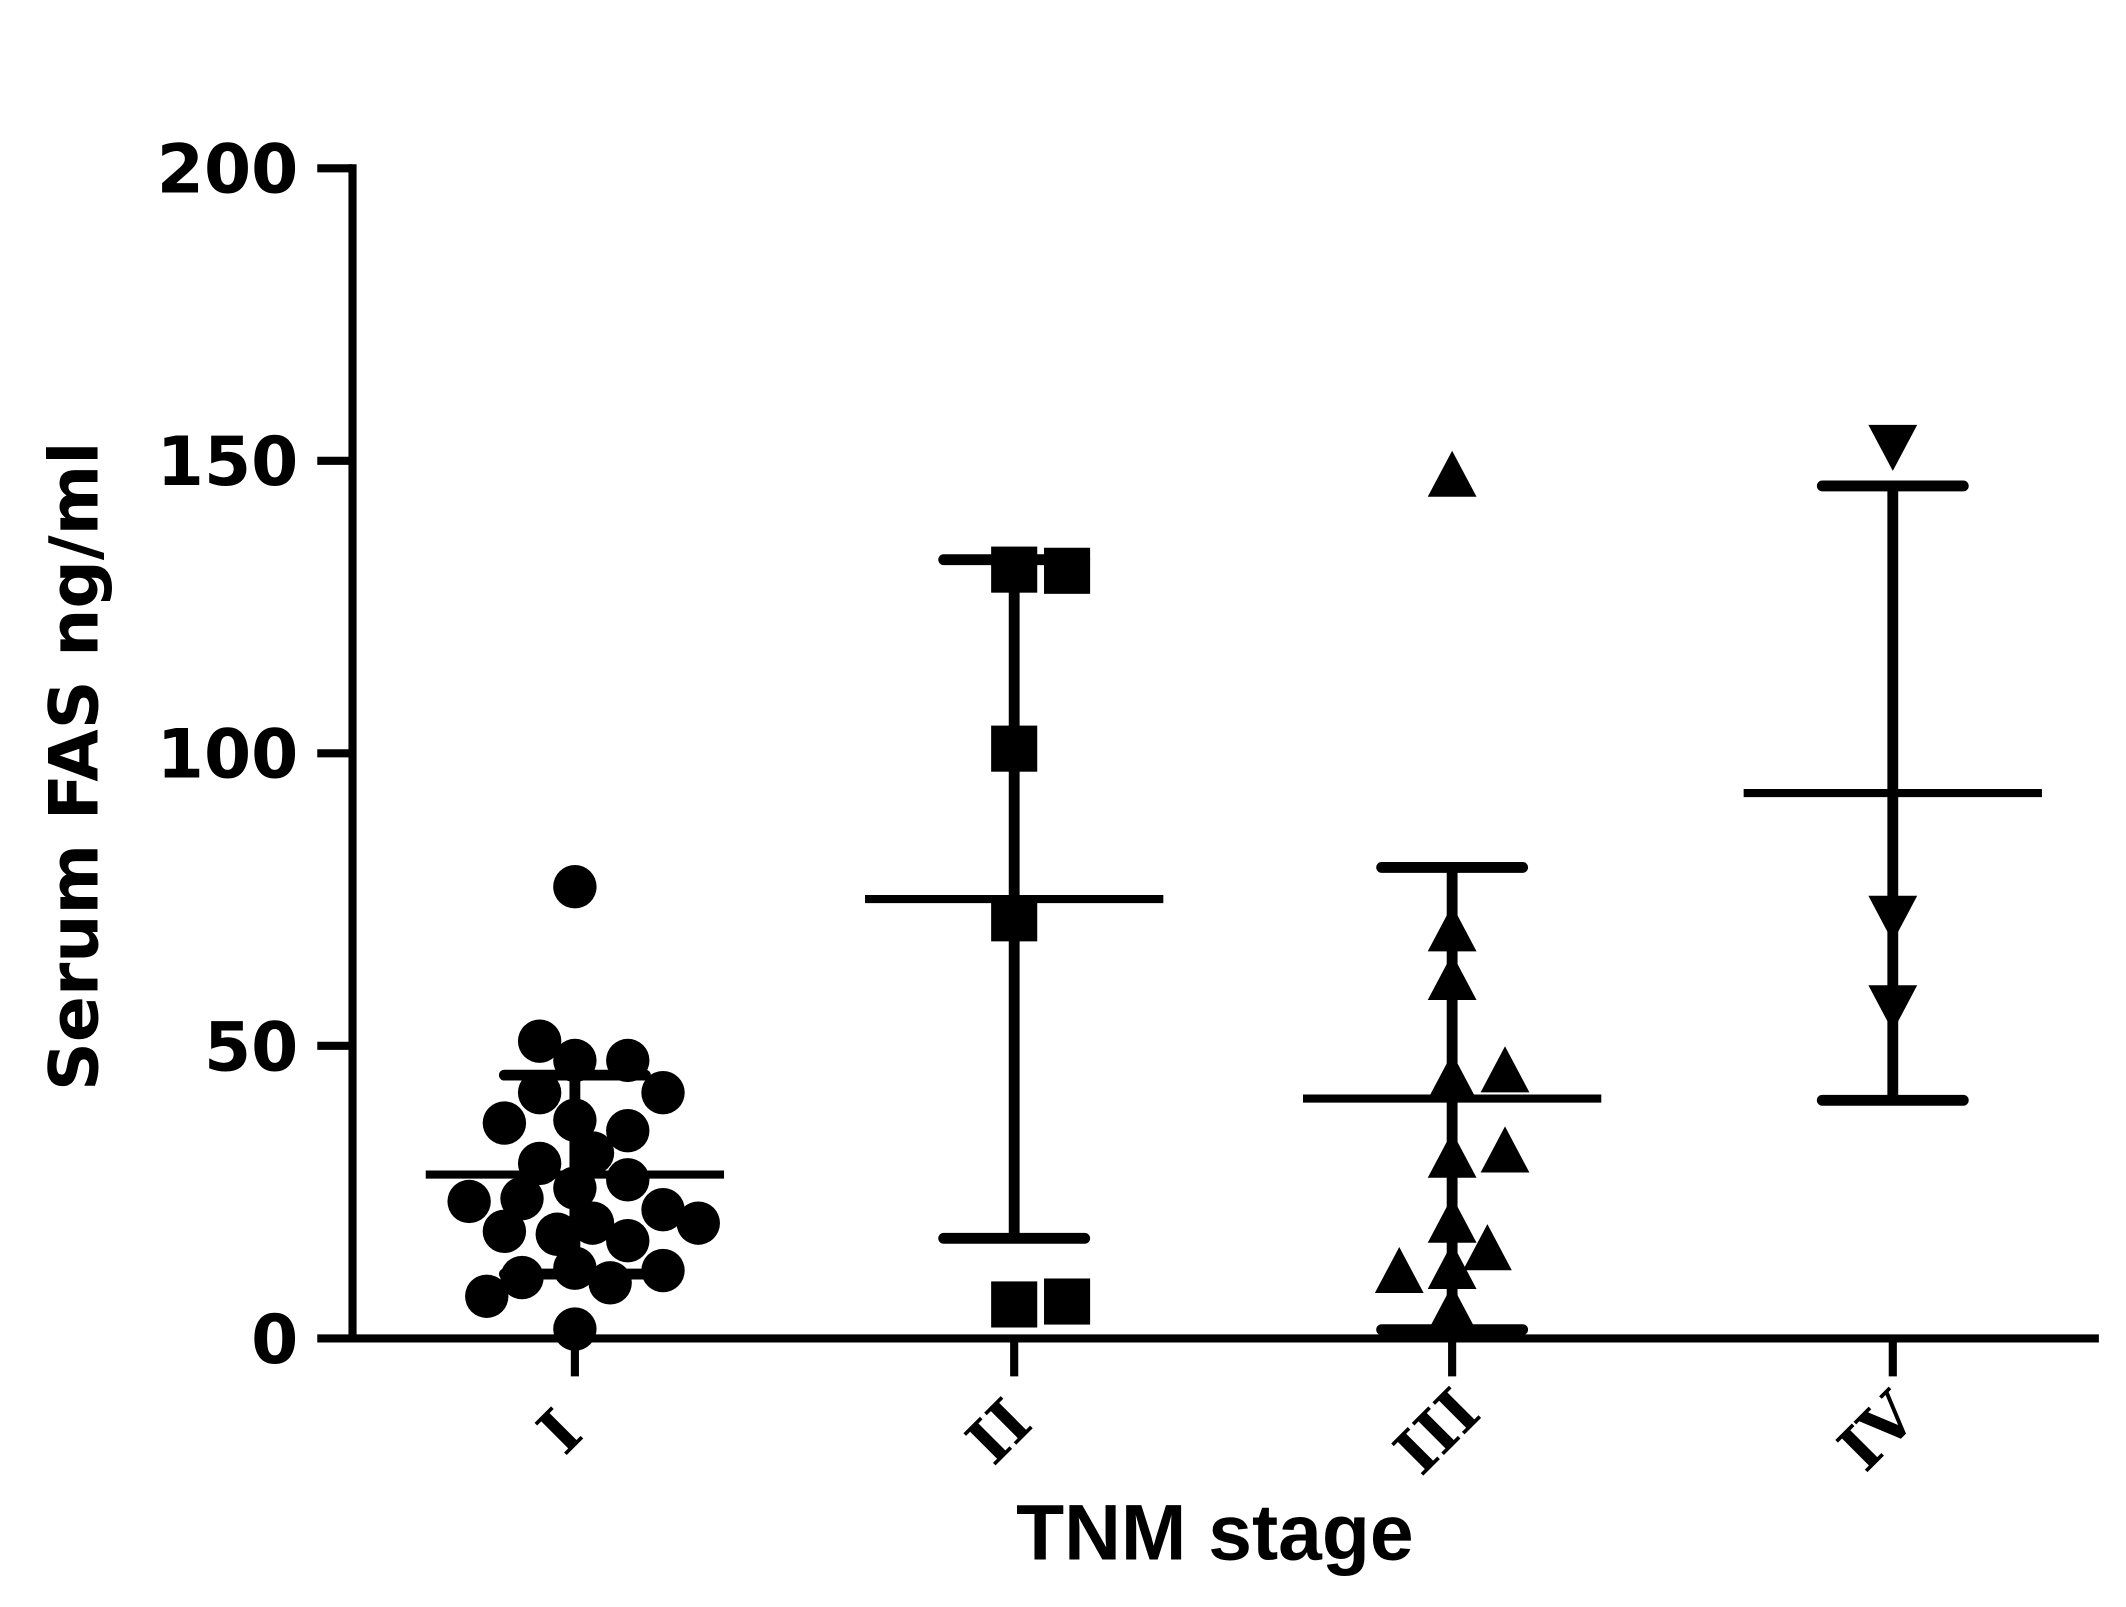  I want to click on y-tick-label: 100, so click(227, 754).